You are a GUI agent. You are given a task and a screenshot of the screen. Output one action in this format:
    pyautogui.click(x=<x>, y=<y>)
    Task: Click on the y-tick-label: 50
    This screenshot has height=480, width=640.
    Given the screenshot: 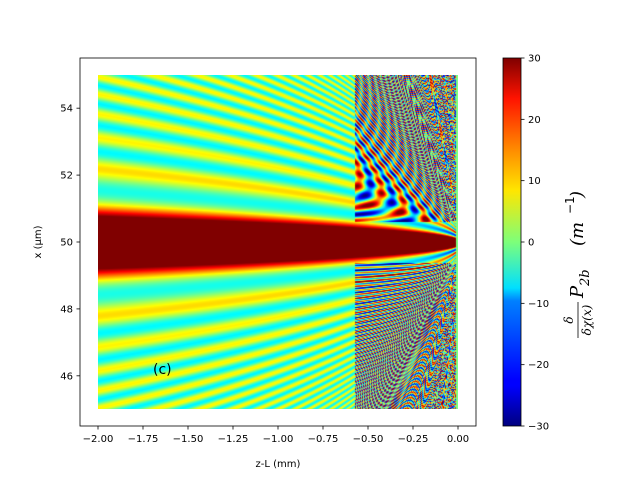 What is the action you would take?
    pyautogui.click(x=66, y=243)
    